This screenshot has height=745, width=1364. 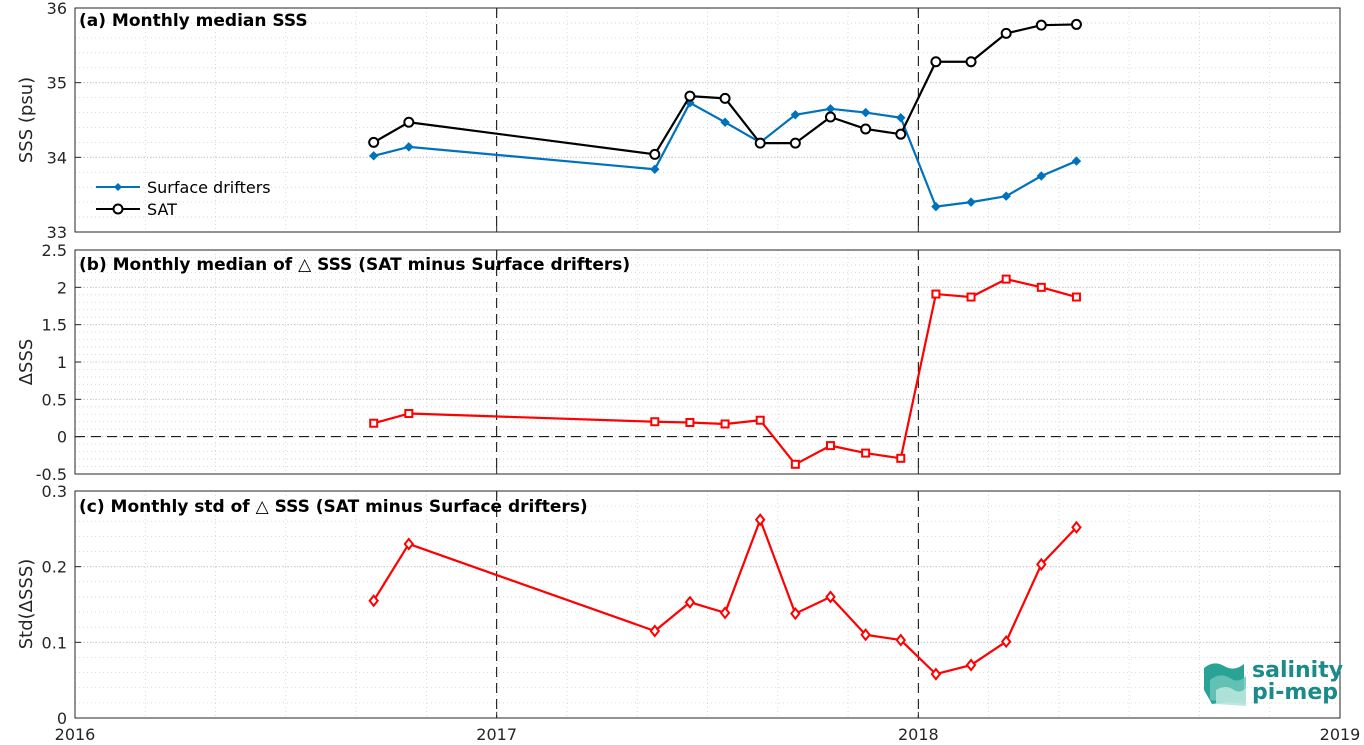 What do you see at coordinates (57, 83) in the screenshot?
I see `y-tick-label: 35` at bounding box center [57, 83].